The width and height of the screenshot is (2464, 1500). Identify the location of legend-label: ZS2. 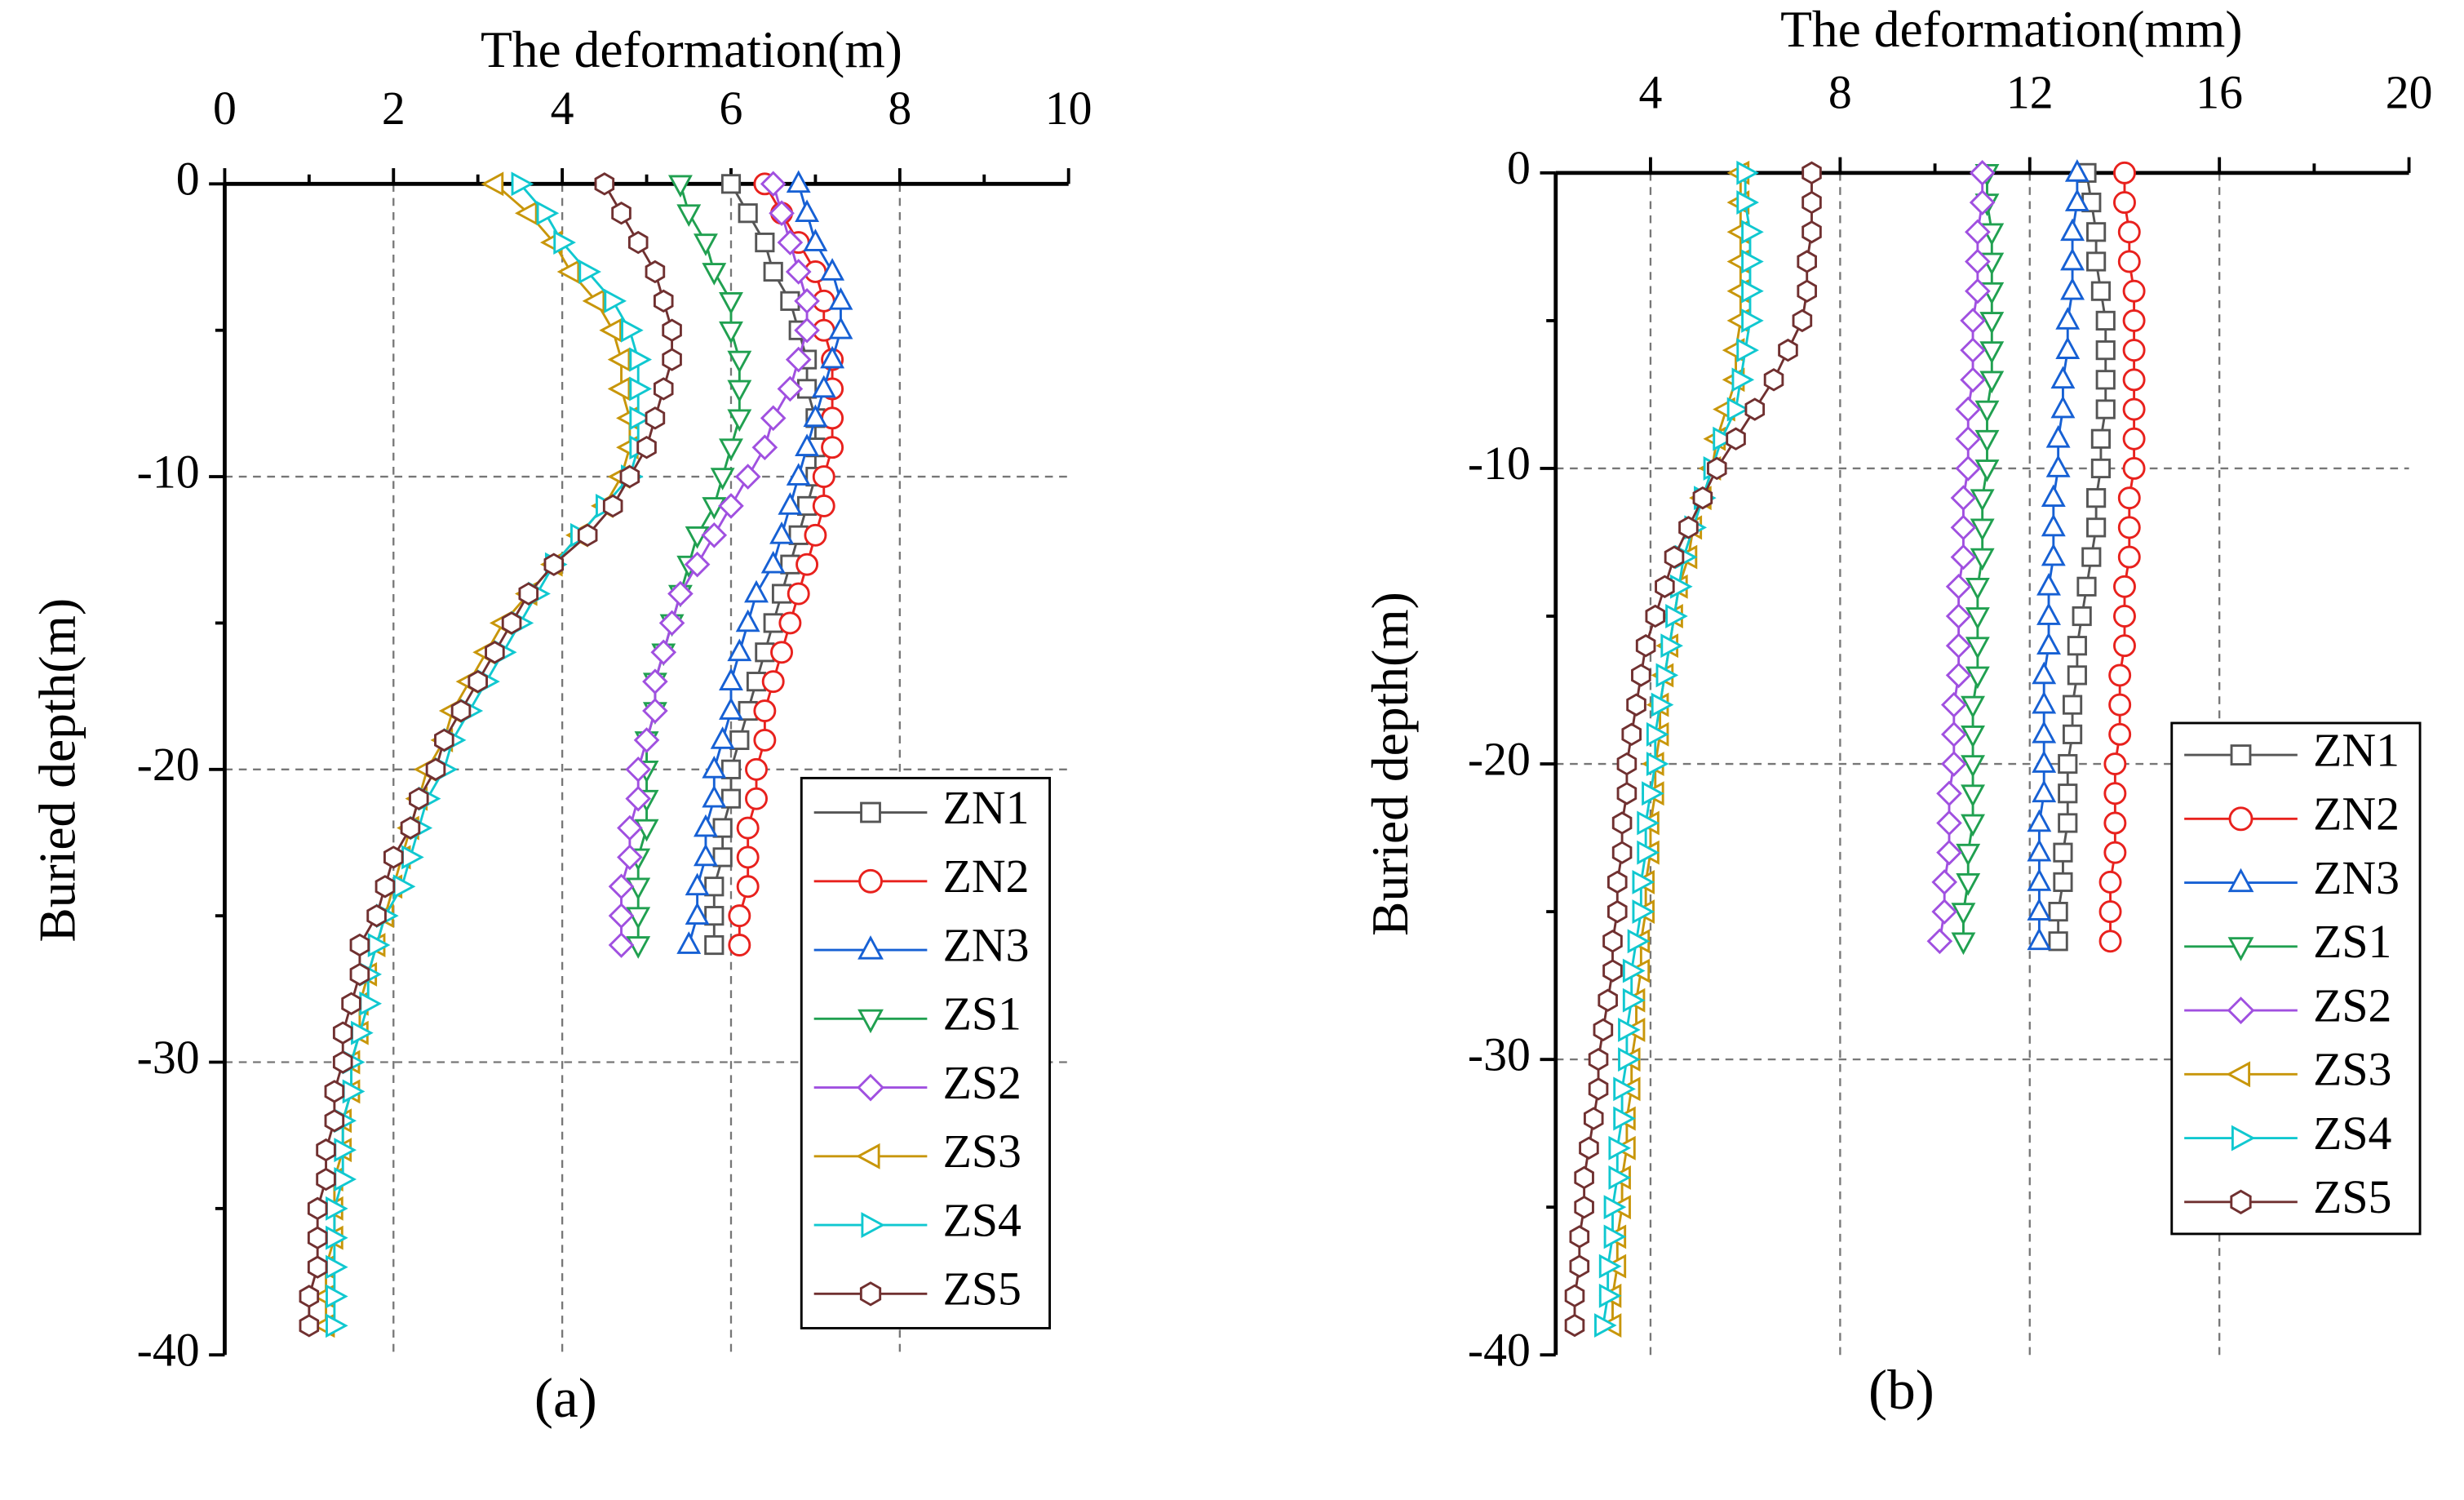
(2352, 1006).